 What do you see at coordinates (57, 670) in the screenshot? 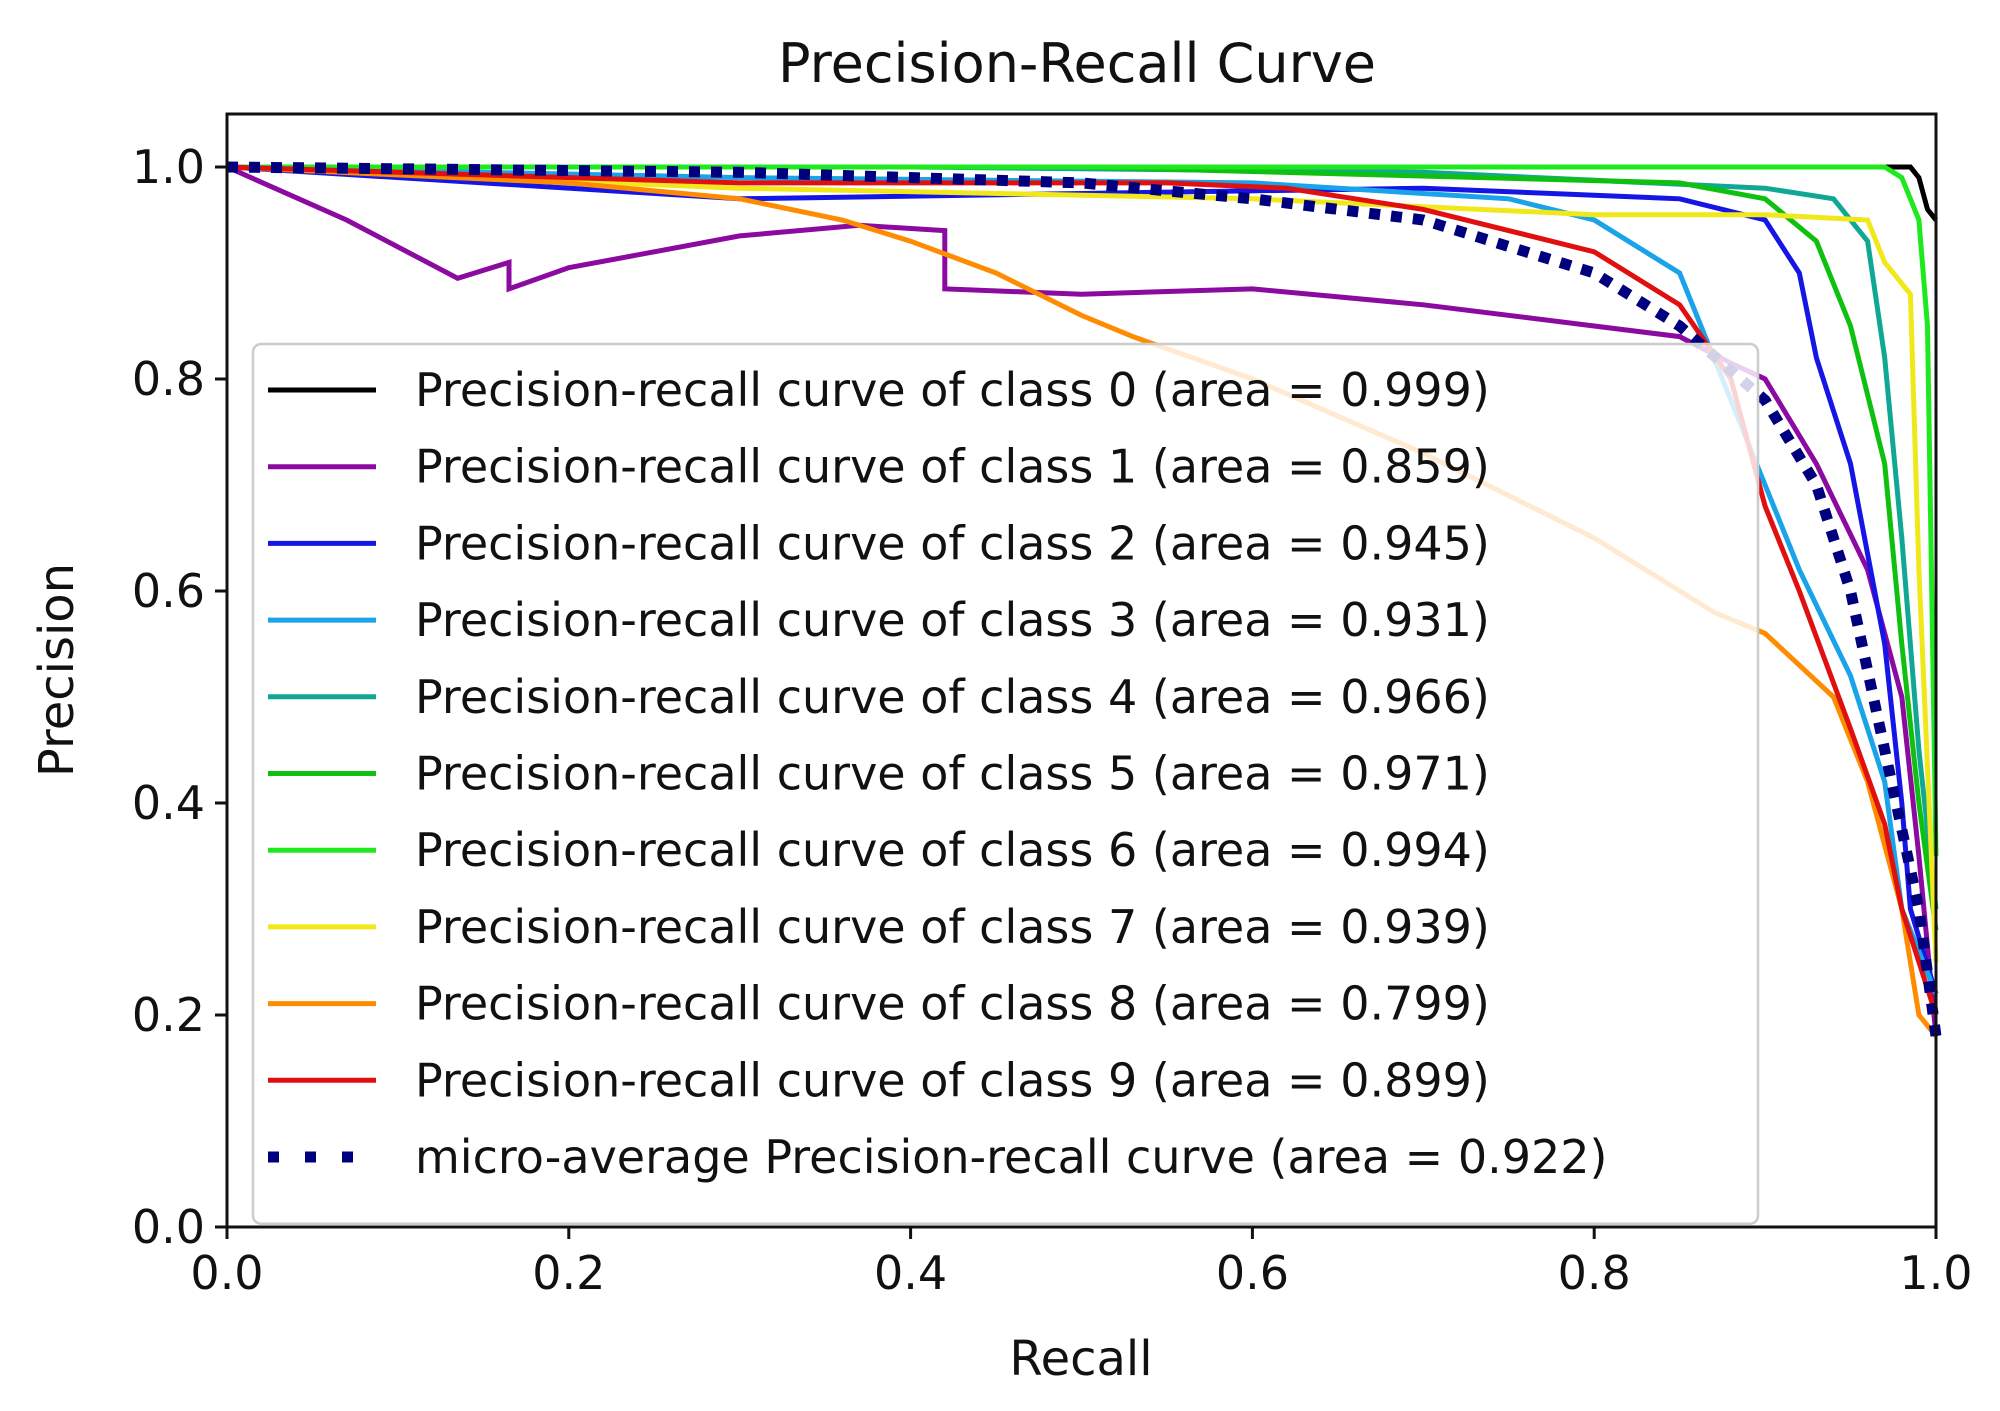
I see `y-axis-label: Precision` at bounding box center [57, 670].